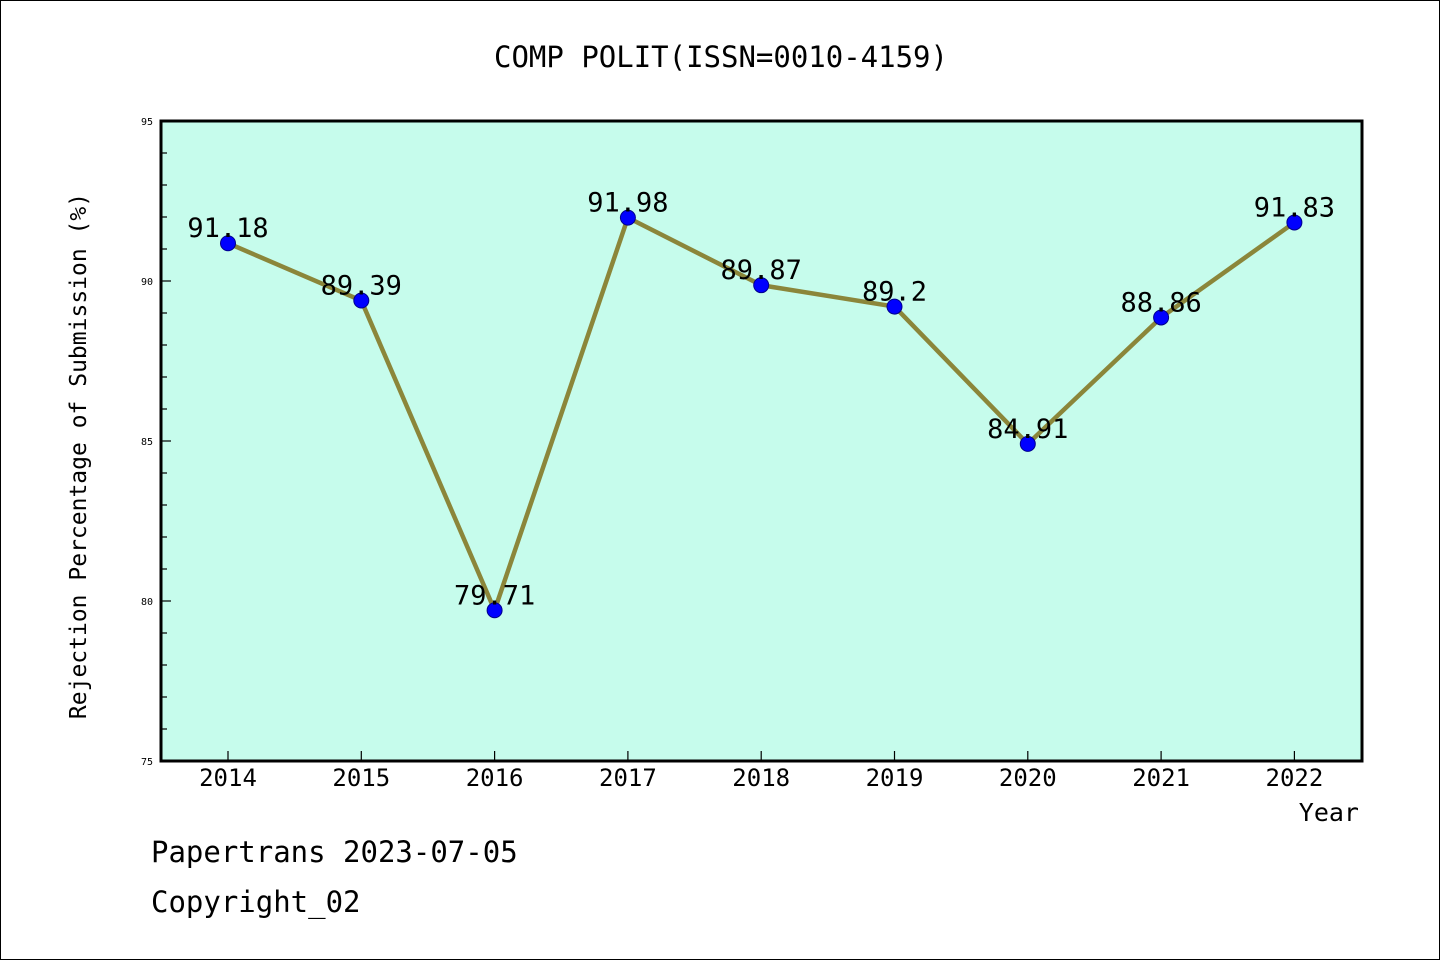 The width and height of the screenshot is (1440, 961). Describe the element at coordinates (495, 778) in the screenshot. I see `x-tick-label: 2016` at that location.